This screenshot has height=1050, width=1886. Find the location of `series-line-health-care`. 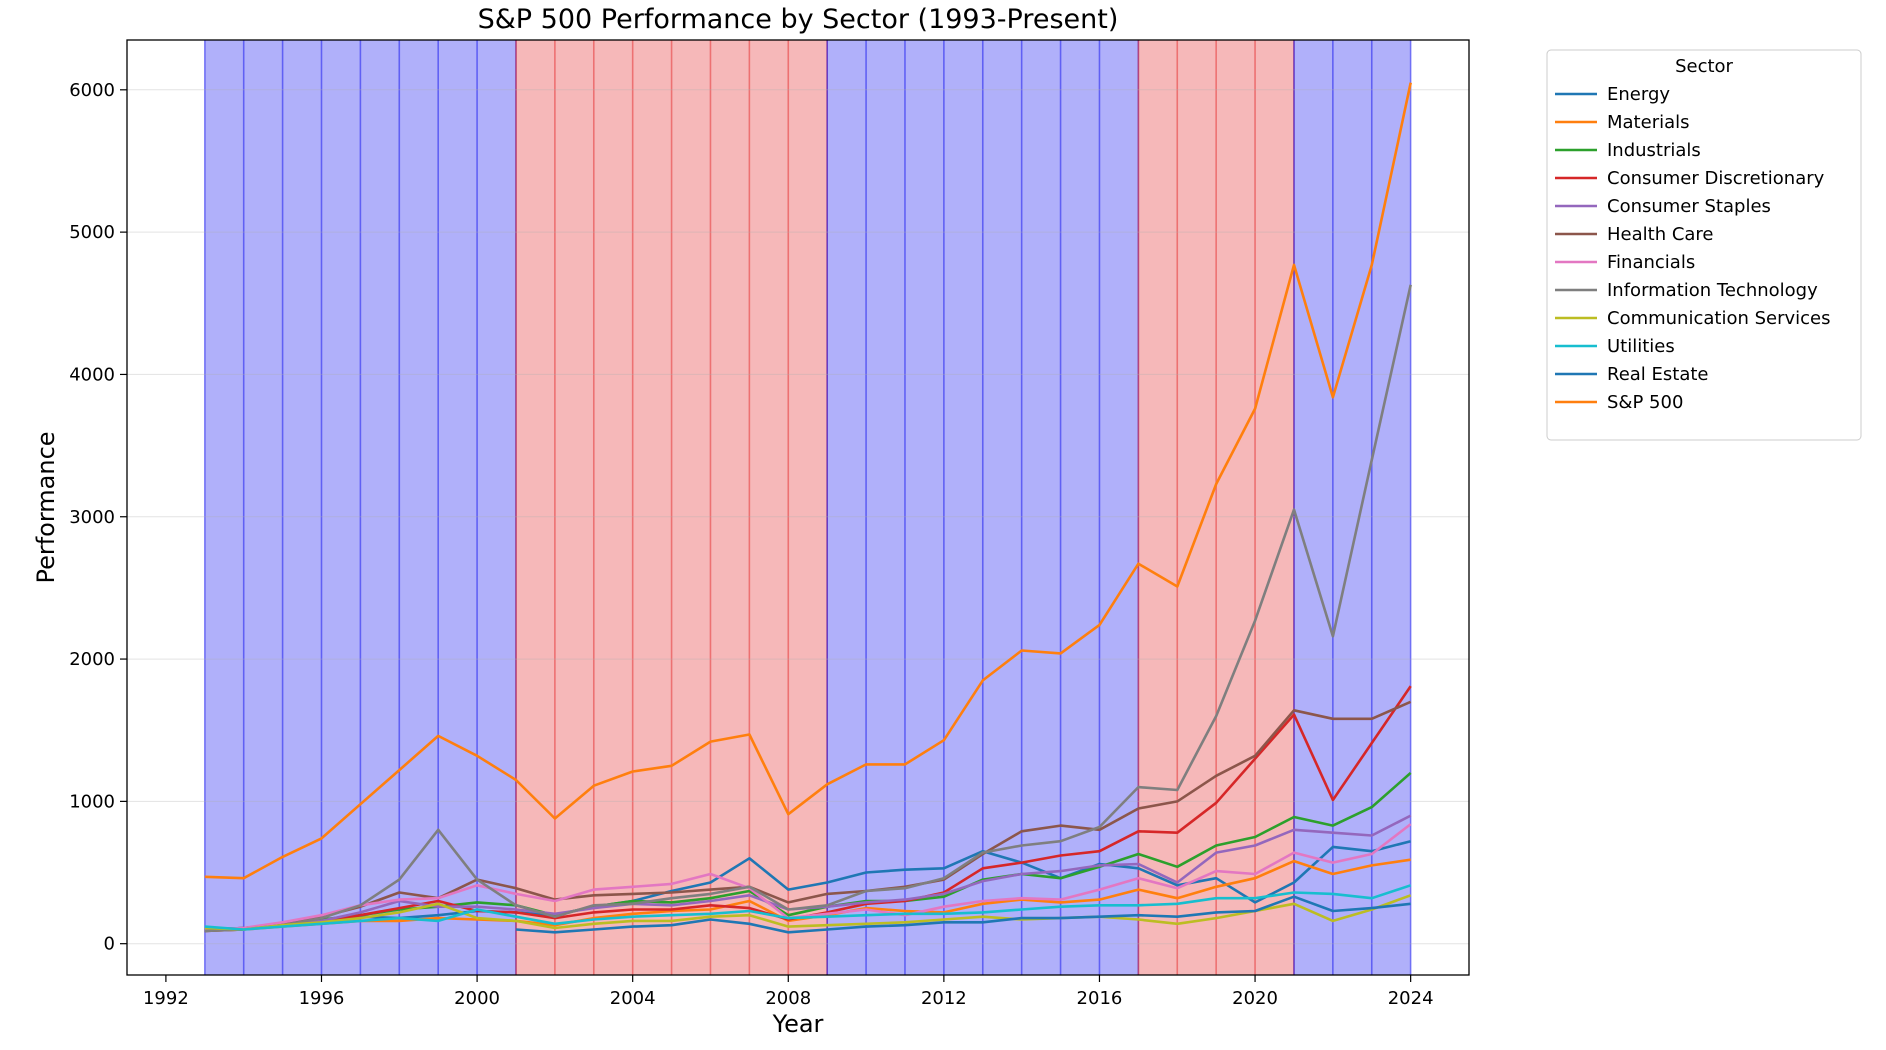

series-line-health-care is located at coordinates (808, 816).